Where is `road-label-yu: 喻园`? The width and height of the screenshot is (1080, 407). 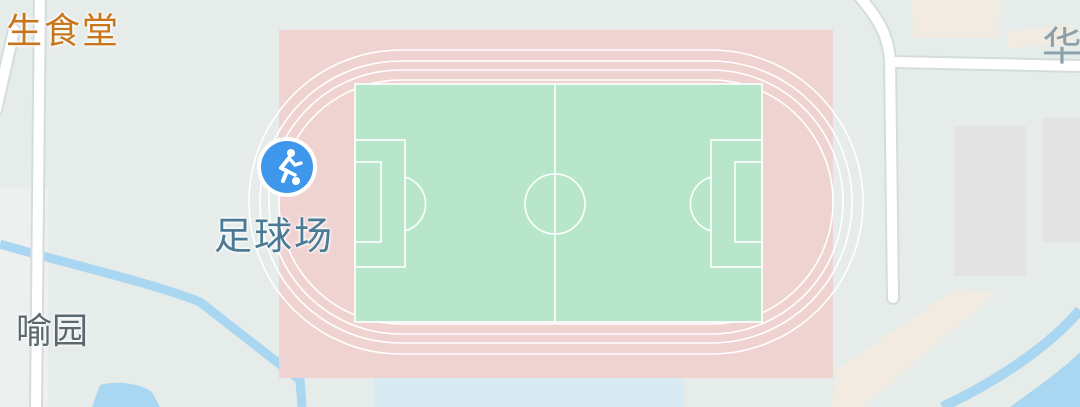 road-label-yu: 喻园 is located at coordinates (52, 331).